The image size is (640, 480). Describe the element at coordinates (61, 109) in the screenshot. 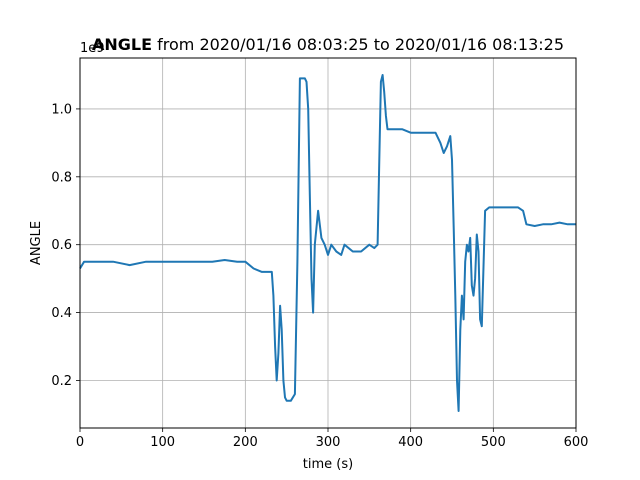

I see `y-tick-label: 1.0` at that location.